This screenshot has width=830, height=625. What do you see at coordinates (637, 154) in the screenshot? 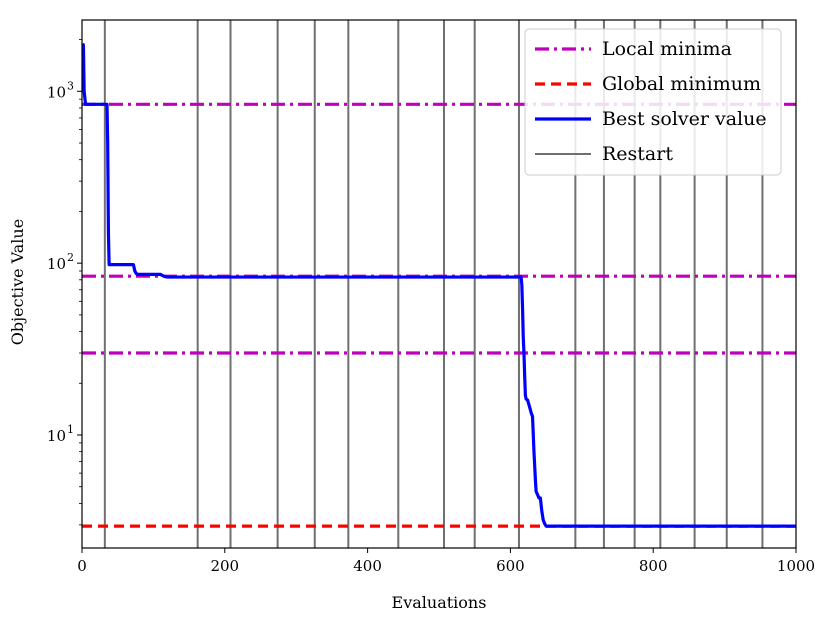
I see `legend-label: Restart` at bounding box center [637, 154].